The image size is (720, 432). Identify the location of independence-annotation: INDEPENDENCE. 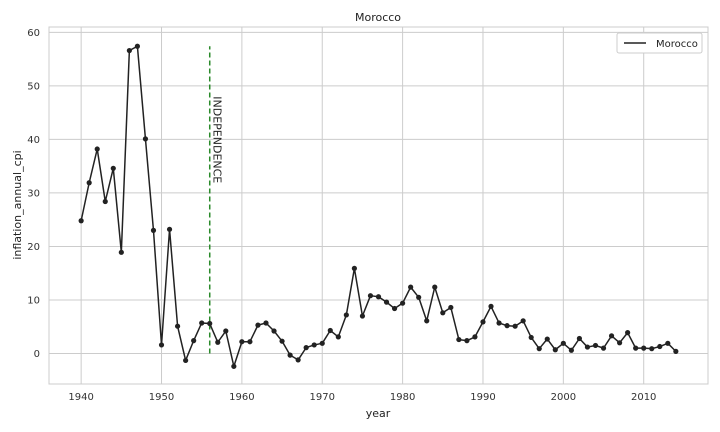
(217, 139).